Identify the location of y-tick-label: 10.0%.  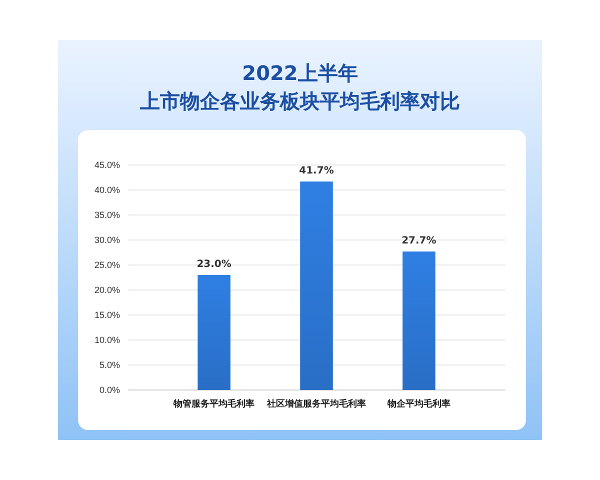
(107, 339).